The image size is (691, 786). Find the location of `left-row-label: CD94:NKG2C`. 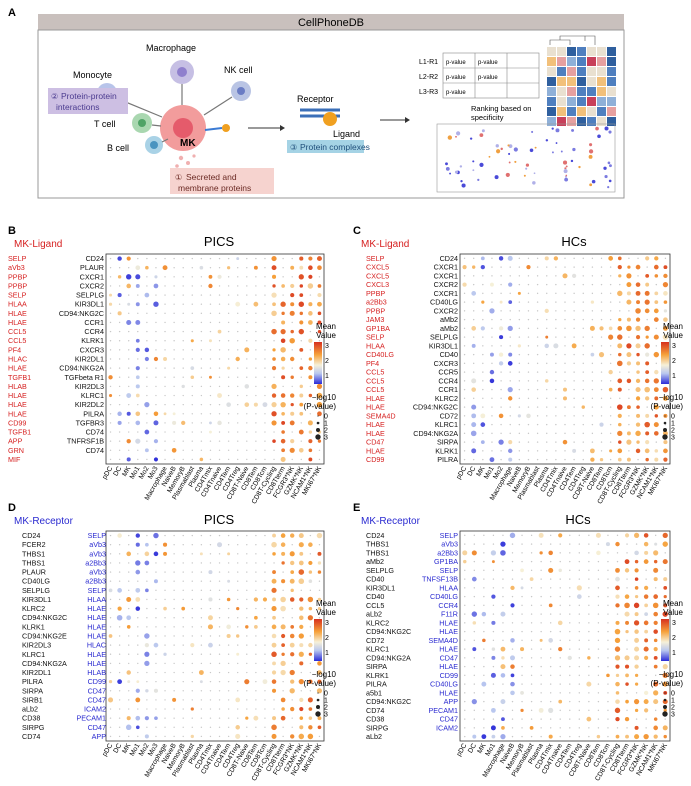

left-row-label: CD94:NKG2C is located at coordinates (388, 631).